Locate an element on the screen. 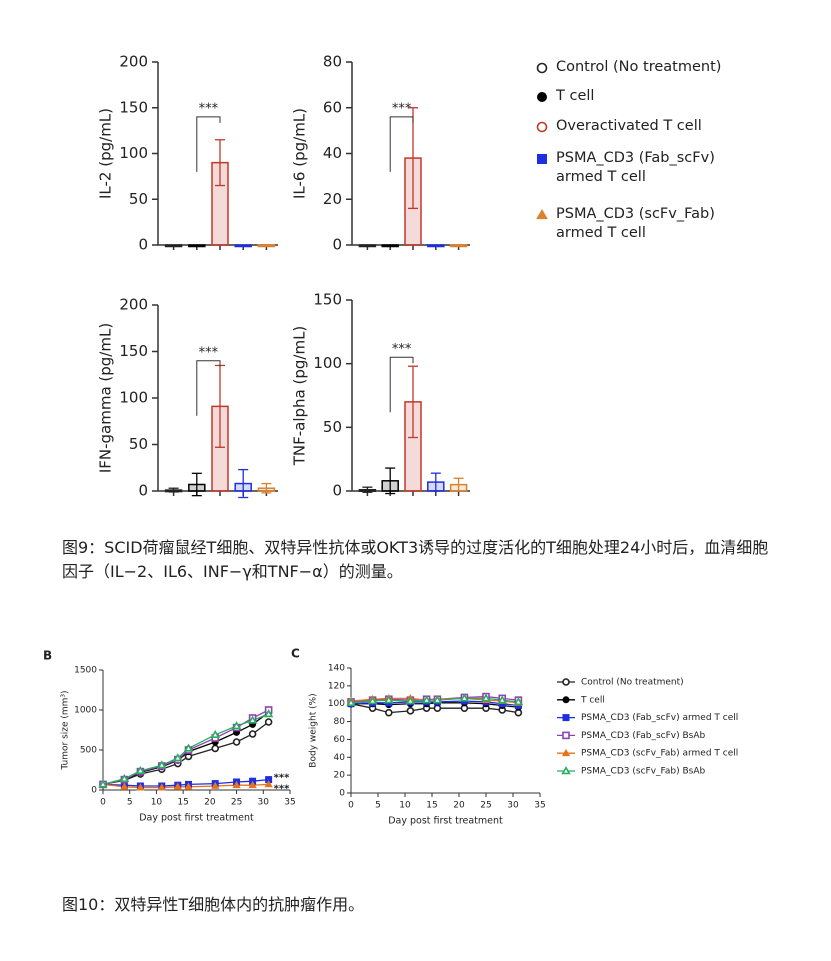 This screenshot has width=831, height=961. x-tick-label: 10 is located at coordinates (405, 806).